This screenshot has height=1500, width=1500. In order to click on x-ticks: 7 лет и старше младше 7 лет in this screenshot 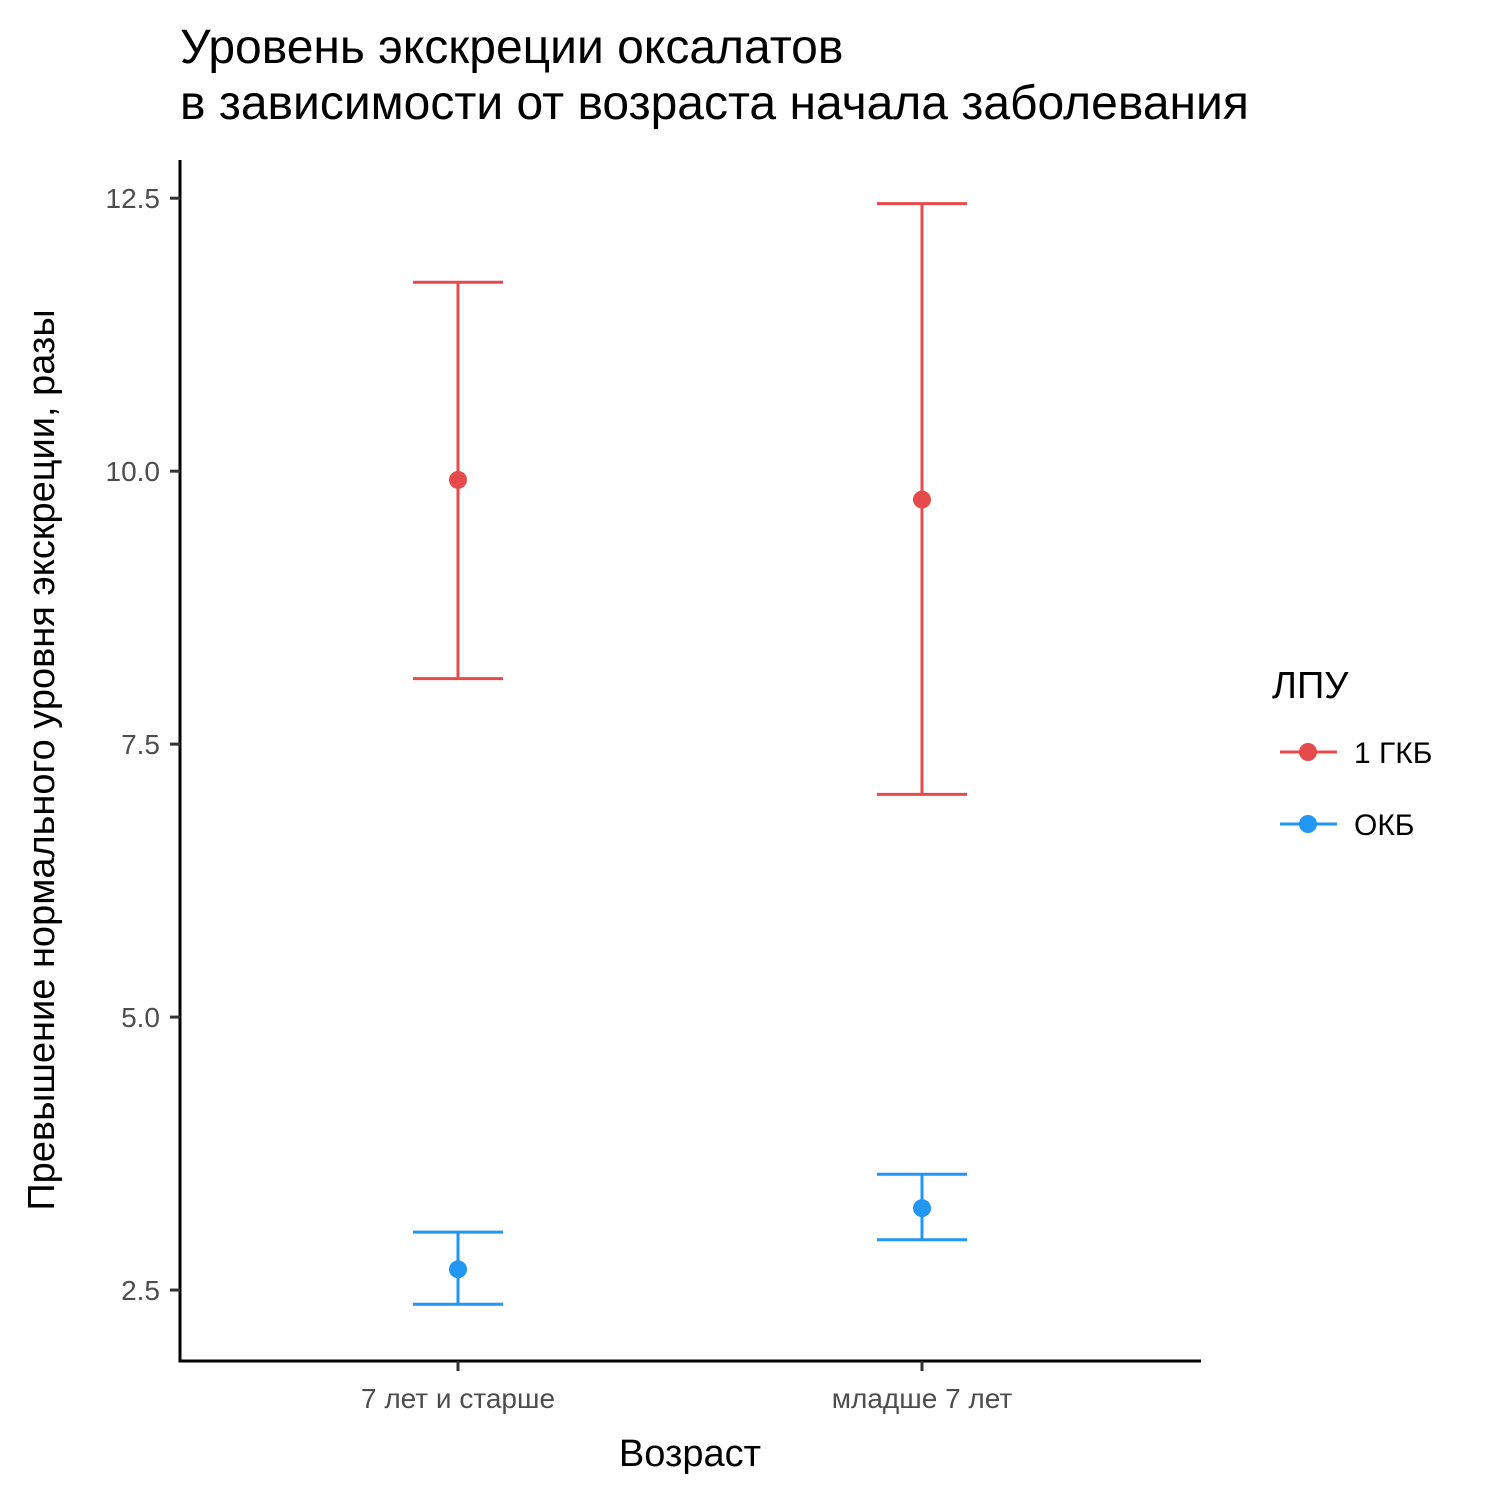, I will do `click(686, 1387)`.